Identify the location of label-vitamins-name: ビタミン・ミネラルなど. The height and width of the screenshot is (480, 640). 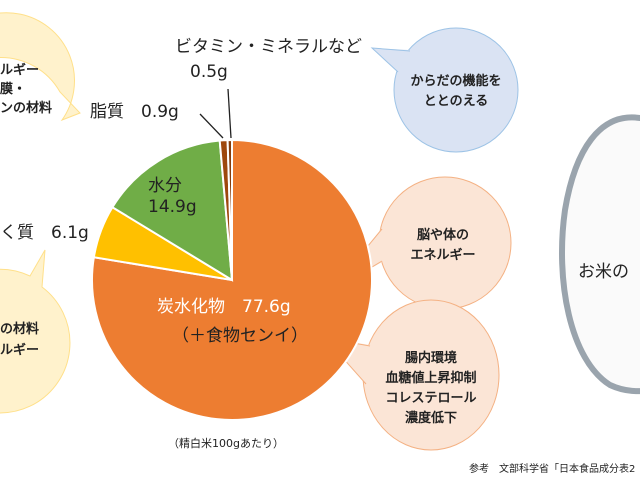
(268, 47).